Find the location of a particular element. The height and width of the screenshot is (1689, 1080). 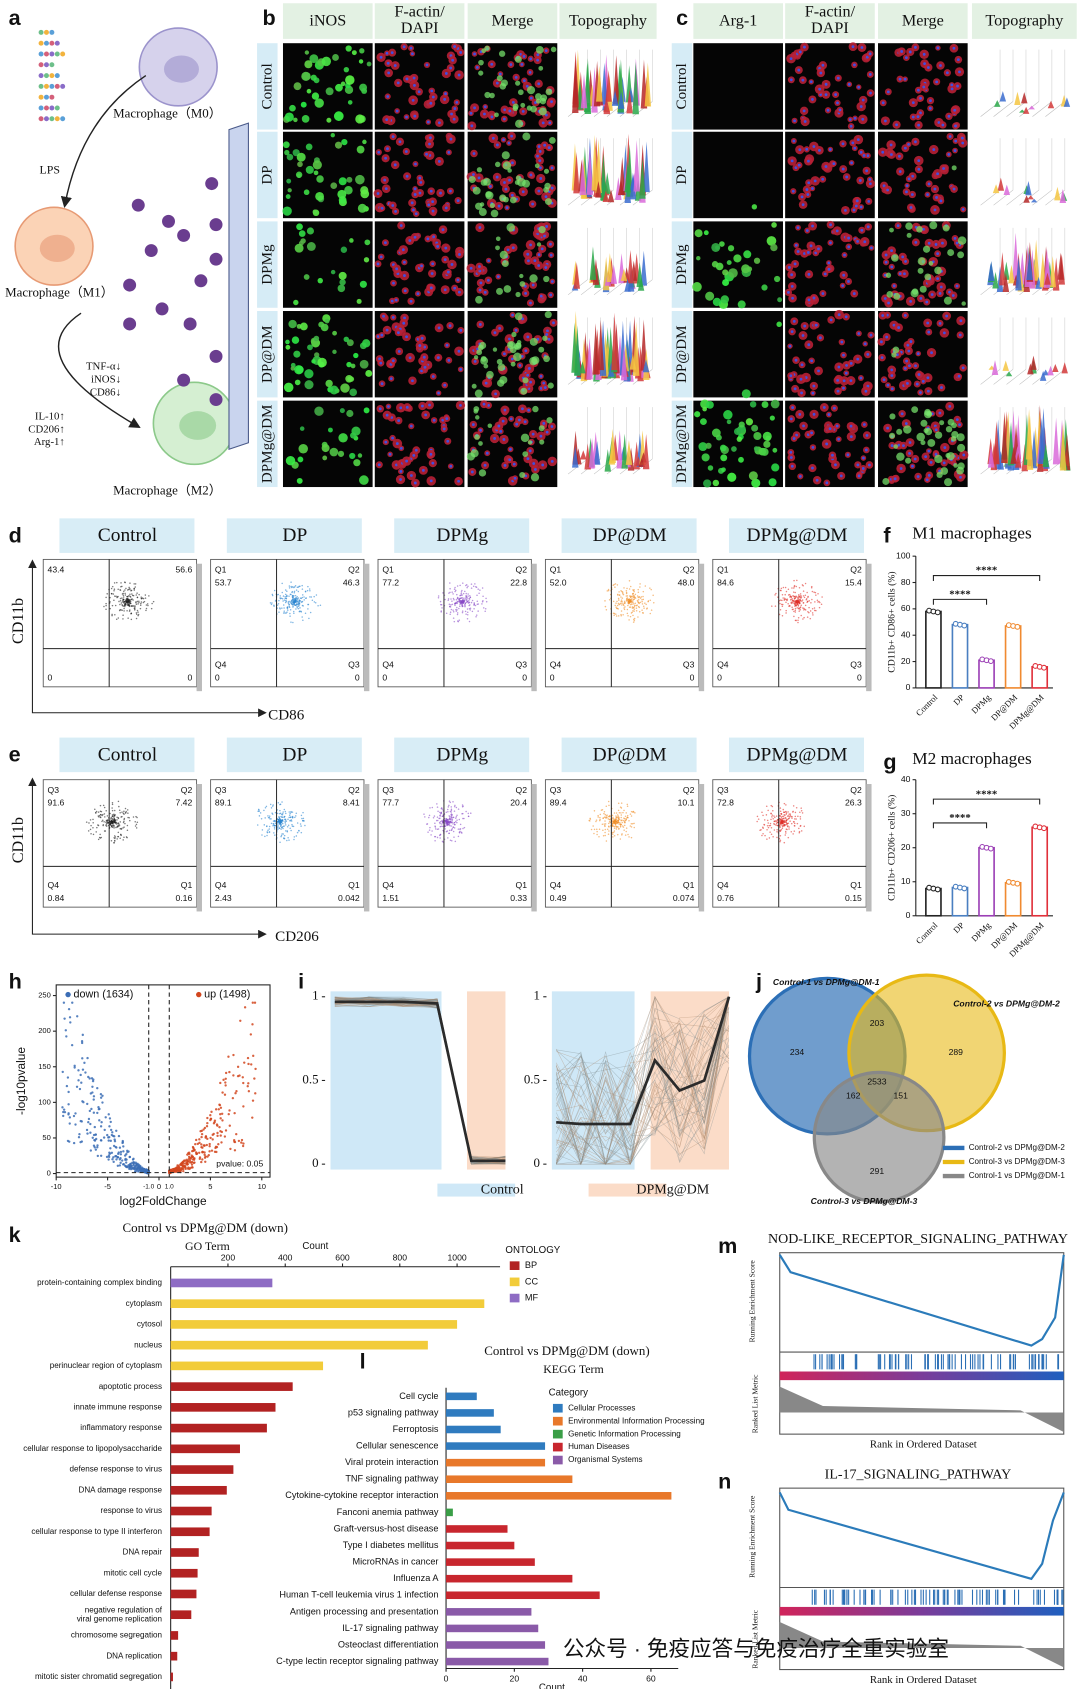

micrograph is located at coordinates (420, 444).